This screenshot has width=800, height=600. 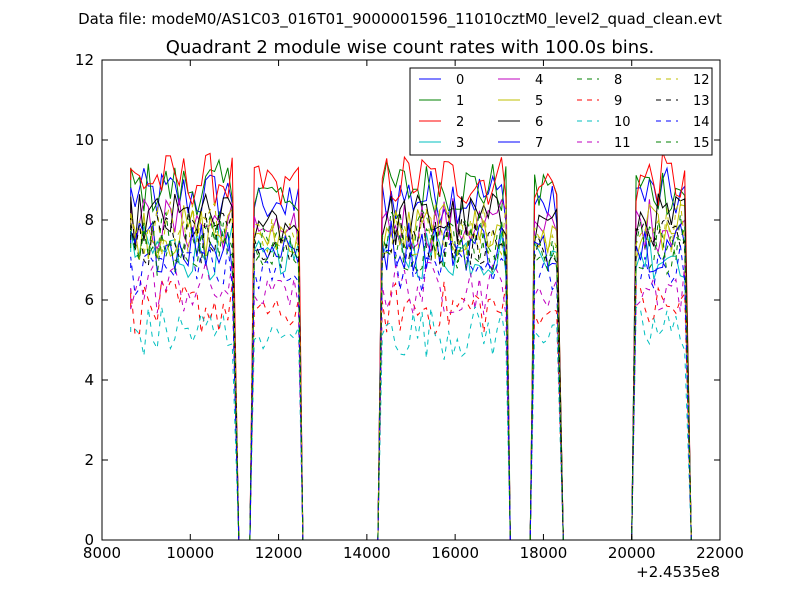 I want to click on y-tick-label: 8, so click(x=89, y=220).